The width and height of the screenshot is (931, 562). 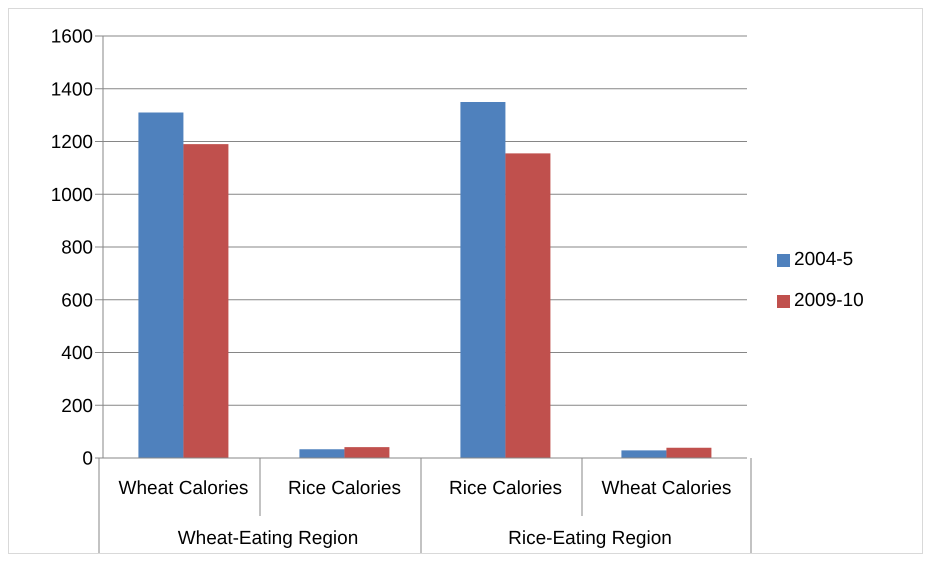 What do you see at coordinates (77, 353) in the screenshot?
I see `y-tick-label: 400` at bounding box center [77, 353].